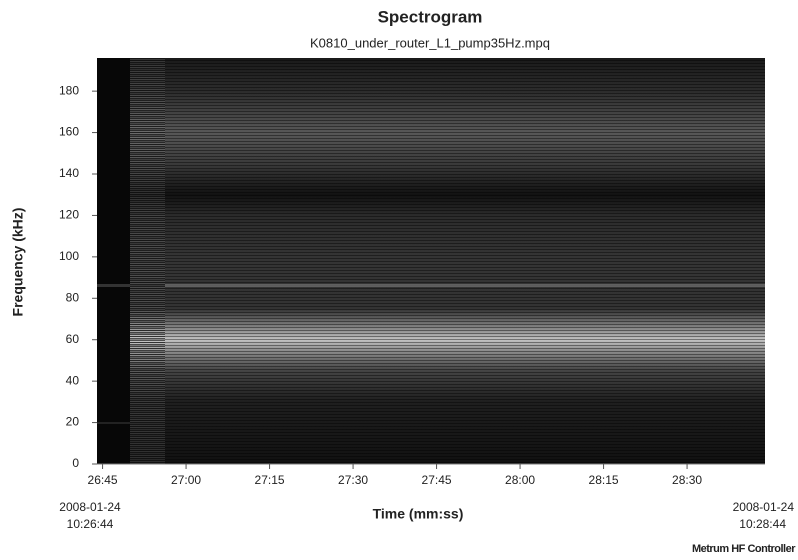 The image size is (798, 560). Describe the element at coordinates (75, 463) in the screenshot. I see `y-tick-label: 0` at that location.